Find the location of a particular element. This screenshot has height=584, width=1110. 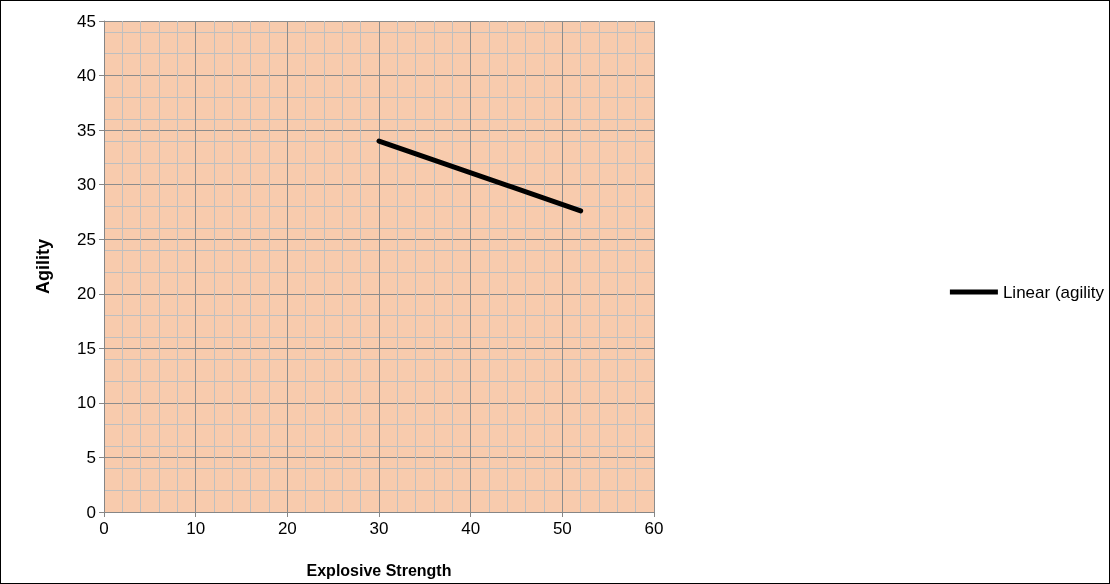

y-tick-label: 40 is located at coordinates (86, 76).